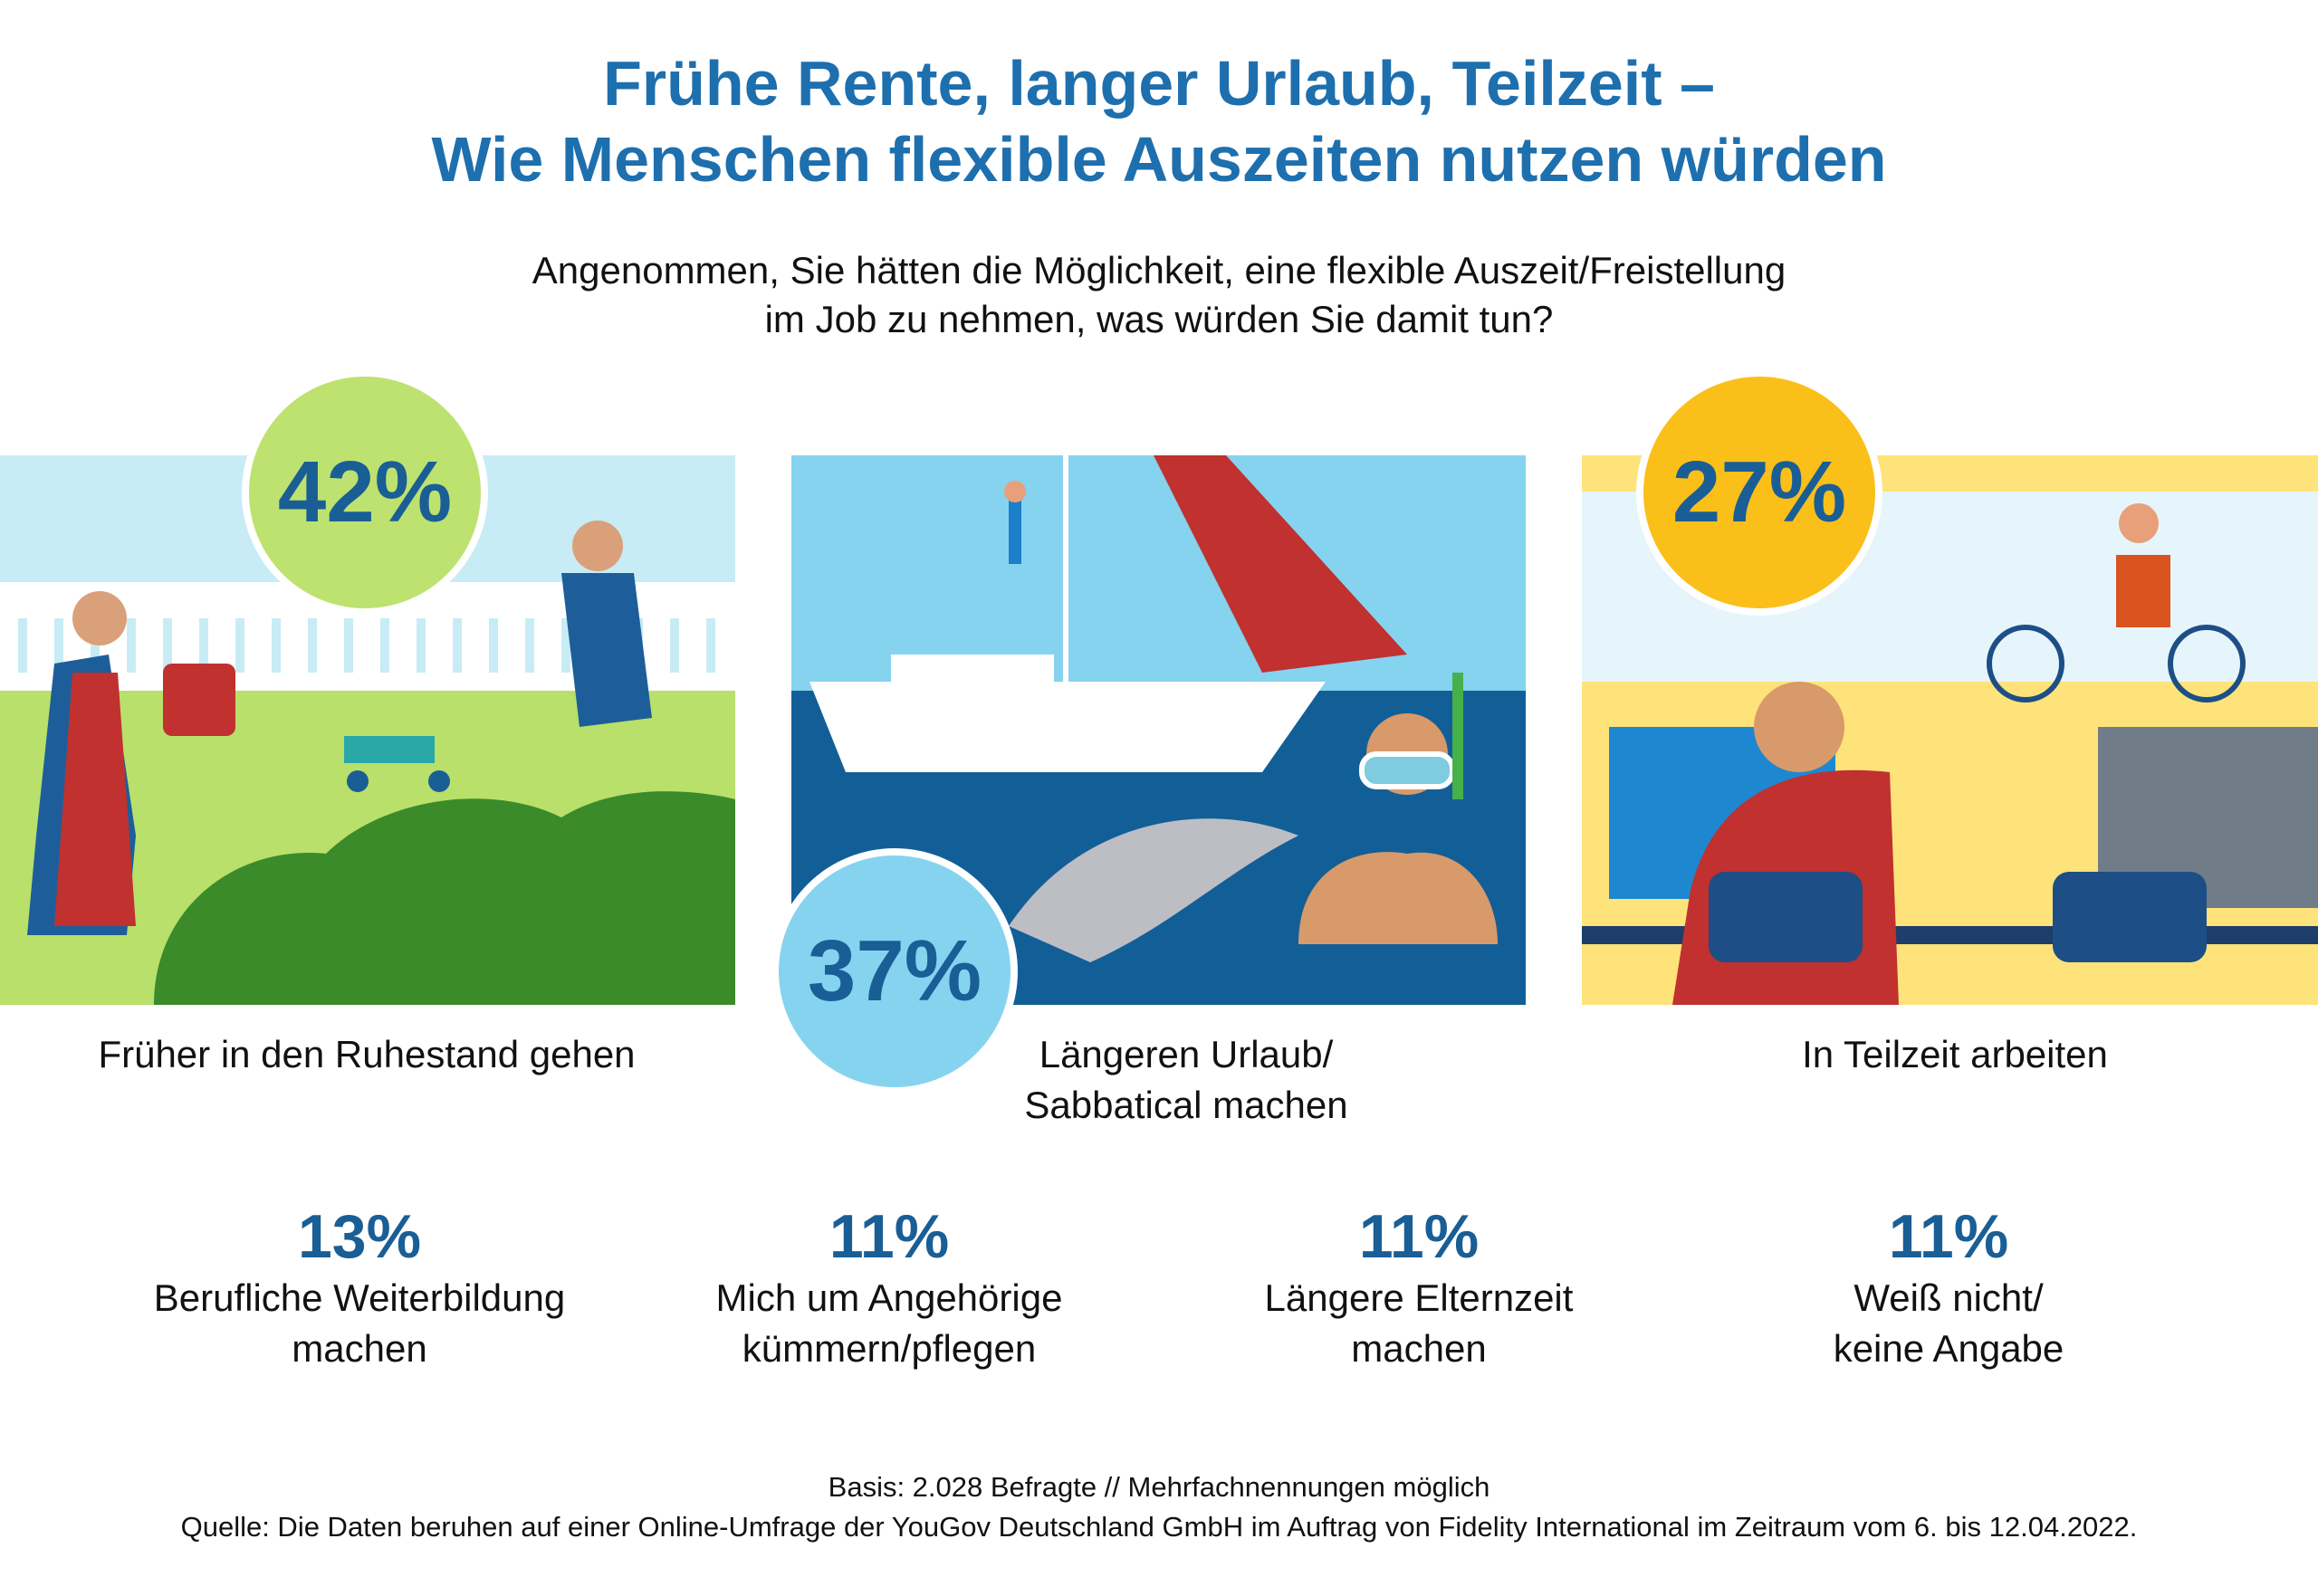 Image resolution: width=2318 pixels, height=1596 pixels. Describe the element at coordinates (365, 492) in the screenshot. I see `percent-circle-retirement: 42%` at that location.